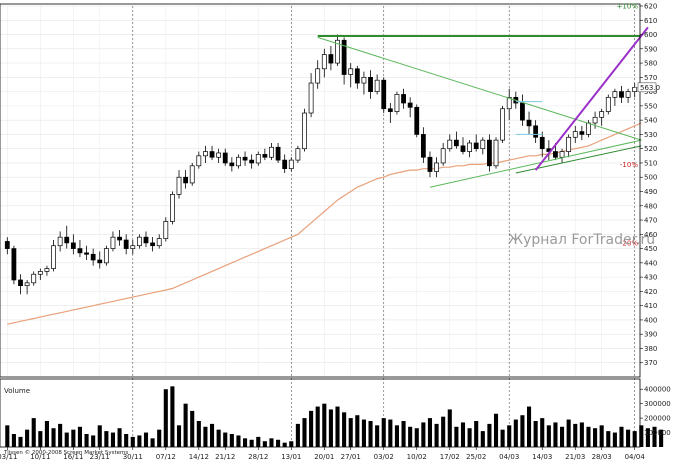  What do you see at coordinates (628, 7) in the screenshot?
I see `percent-label: +10%` at bounding box center [628, 7].